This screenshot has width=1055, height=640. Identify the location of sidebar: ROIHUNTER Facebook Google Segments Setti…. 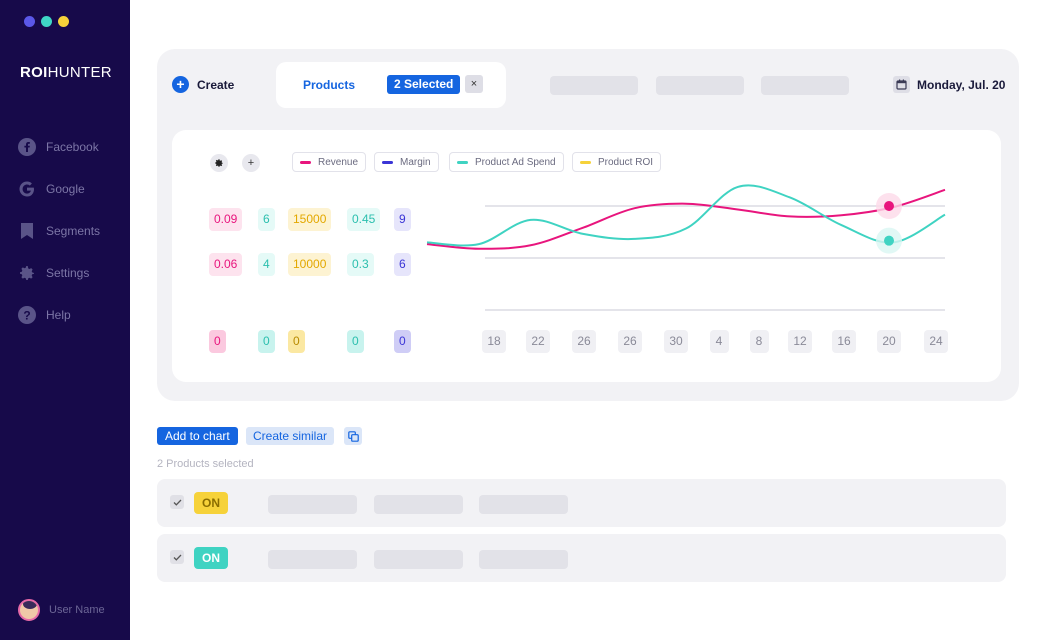
(65, 320).